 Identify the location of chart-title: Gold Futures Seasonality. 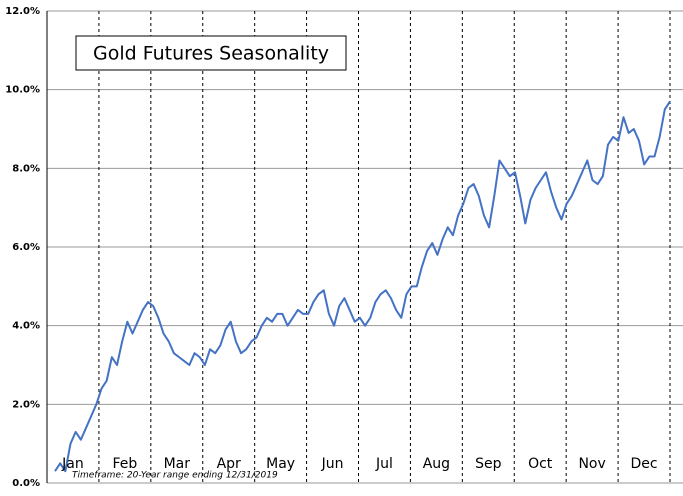
(211, 54).